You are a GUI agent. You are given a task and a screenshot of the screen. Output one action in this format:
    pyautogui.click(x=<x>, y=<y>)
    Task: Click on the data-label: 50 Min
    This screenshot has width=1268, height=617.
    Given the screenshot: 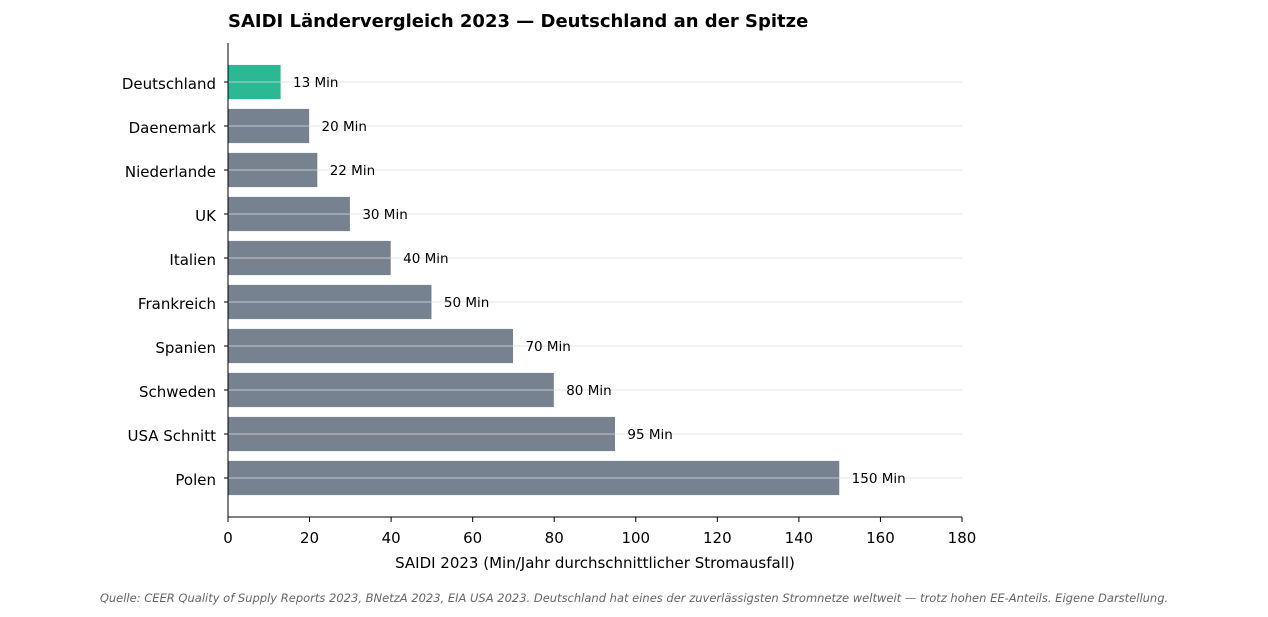 What is the action you would take?
    pyautogui.click(x=466, y=303)
    